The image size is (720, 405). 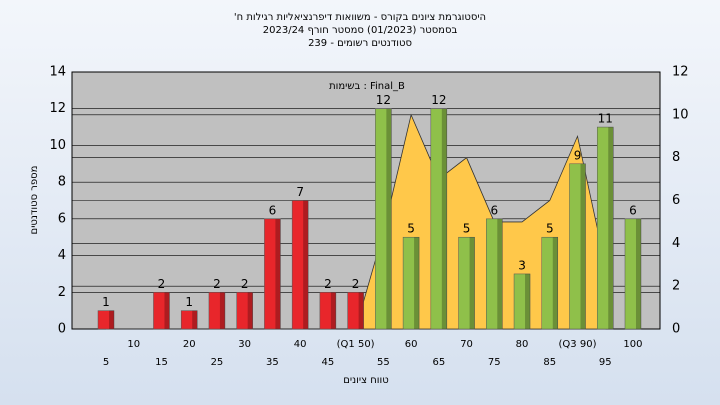 What do you see at coordinates (217, 362) in the screenshot?
I see `x-tick-label: 25` at bounding box center [217, 362].